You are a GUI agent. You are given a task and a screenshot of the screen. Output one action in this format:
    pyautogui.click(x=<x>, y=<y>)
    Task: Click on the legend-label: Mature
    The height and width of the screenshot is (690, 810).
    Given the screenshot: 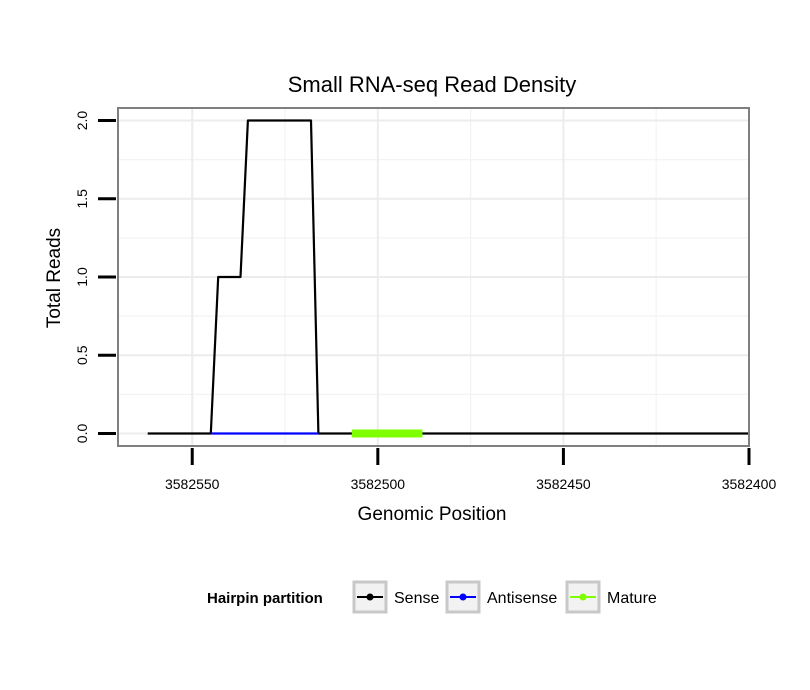 What is the action you would take?
    pyautogui.click(x=632, y=598)
    